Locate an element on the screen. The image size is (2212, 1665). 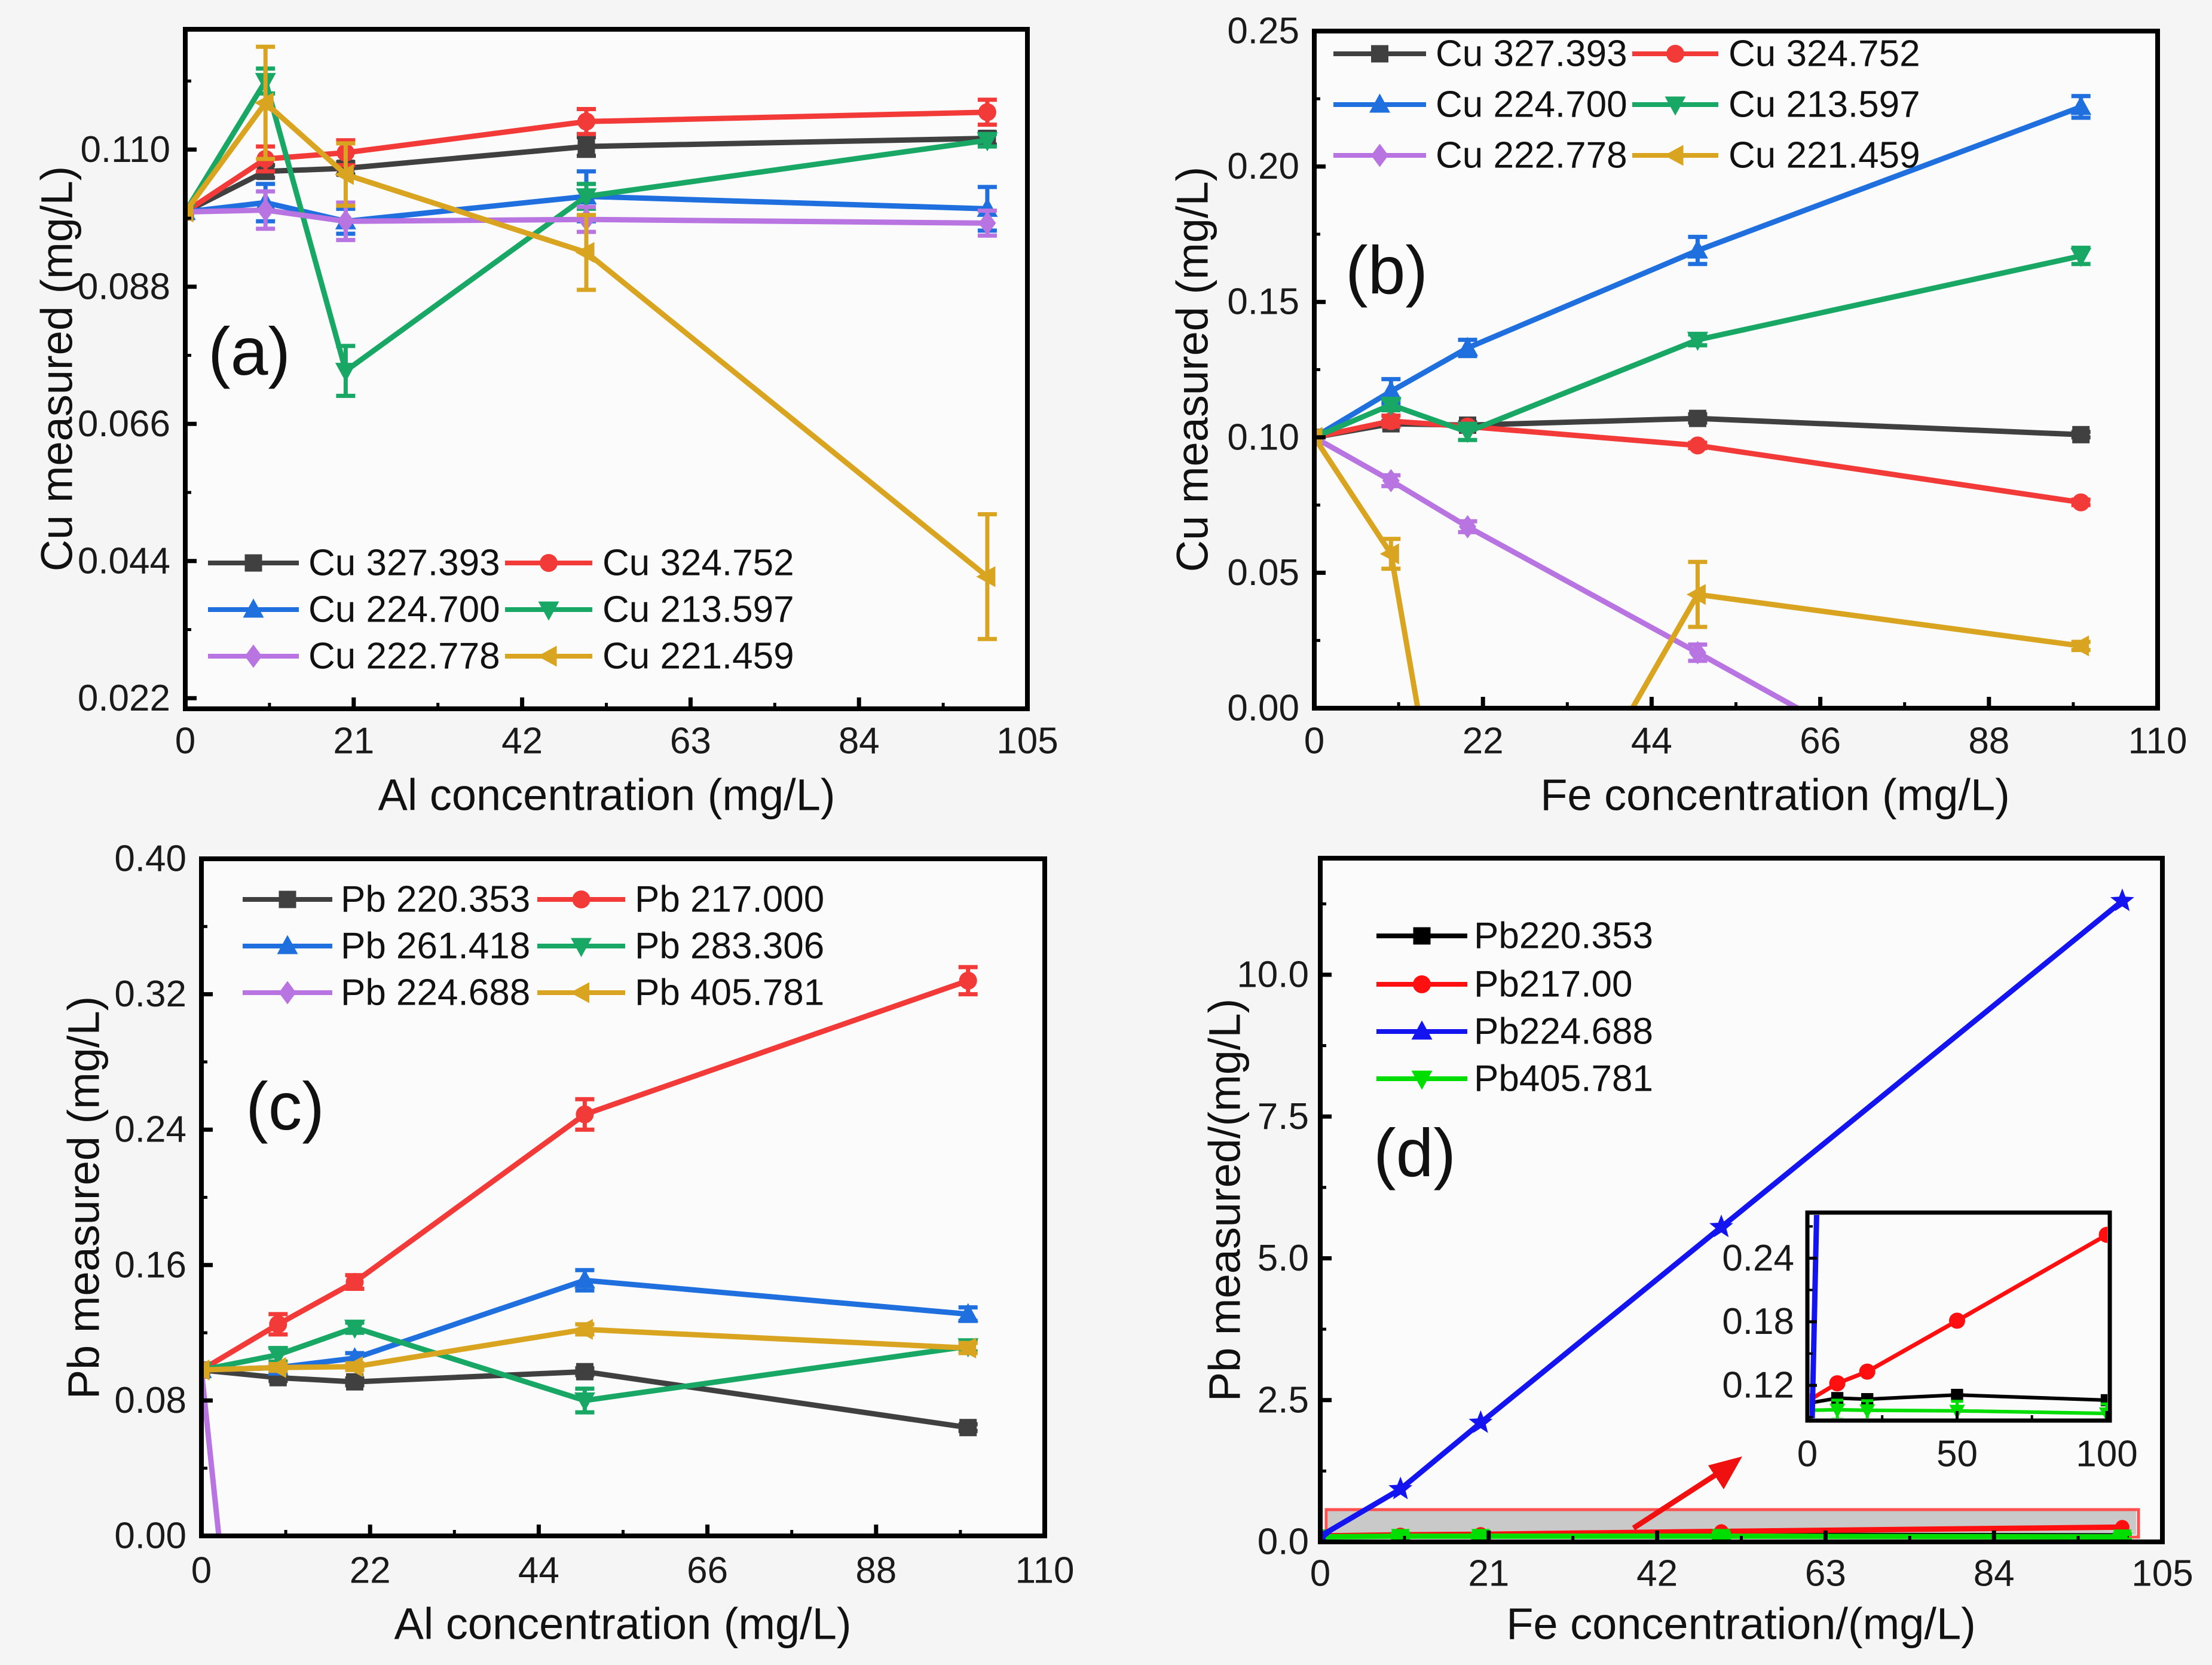
svg-text: 0.10 is located at coordinates (1263, 437).